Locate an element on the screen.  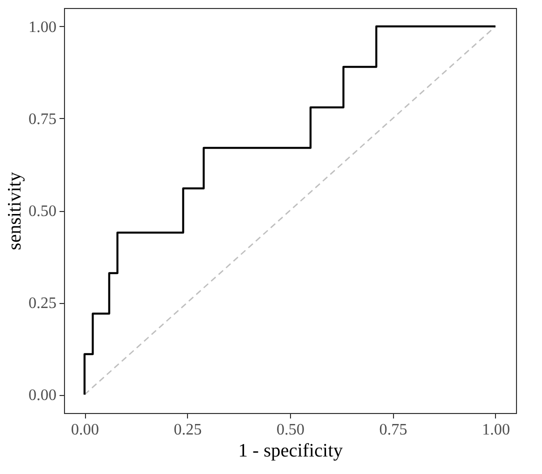
y-tick-label: 0.50 is located at coordinates (42, 211).